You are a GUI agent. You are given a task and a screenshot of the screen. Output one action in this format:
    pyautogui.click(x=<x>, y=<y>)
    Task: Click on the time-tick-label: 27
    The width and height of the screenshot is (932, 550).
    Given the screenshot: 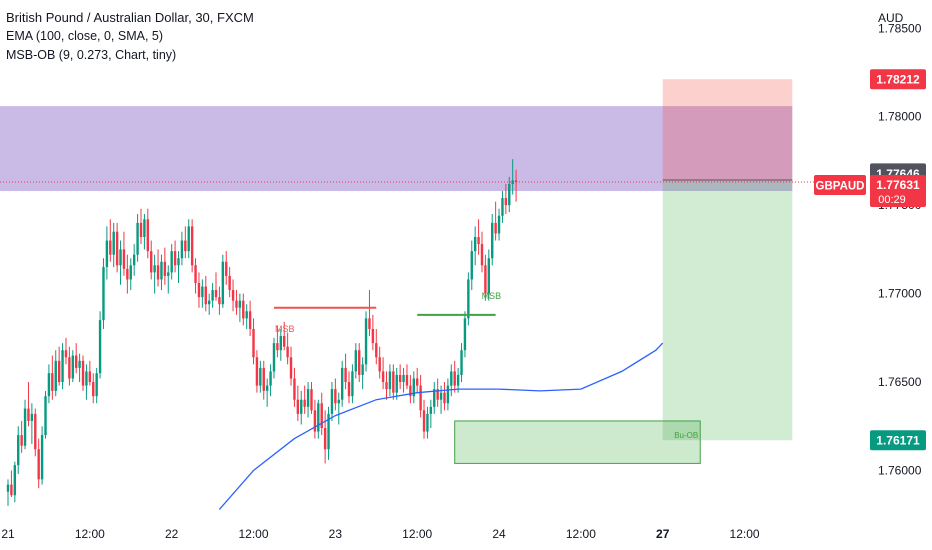 What is the action you would take?
    pyautogui.click(x=663, y=534)
    